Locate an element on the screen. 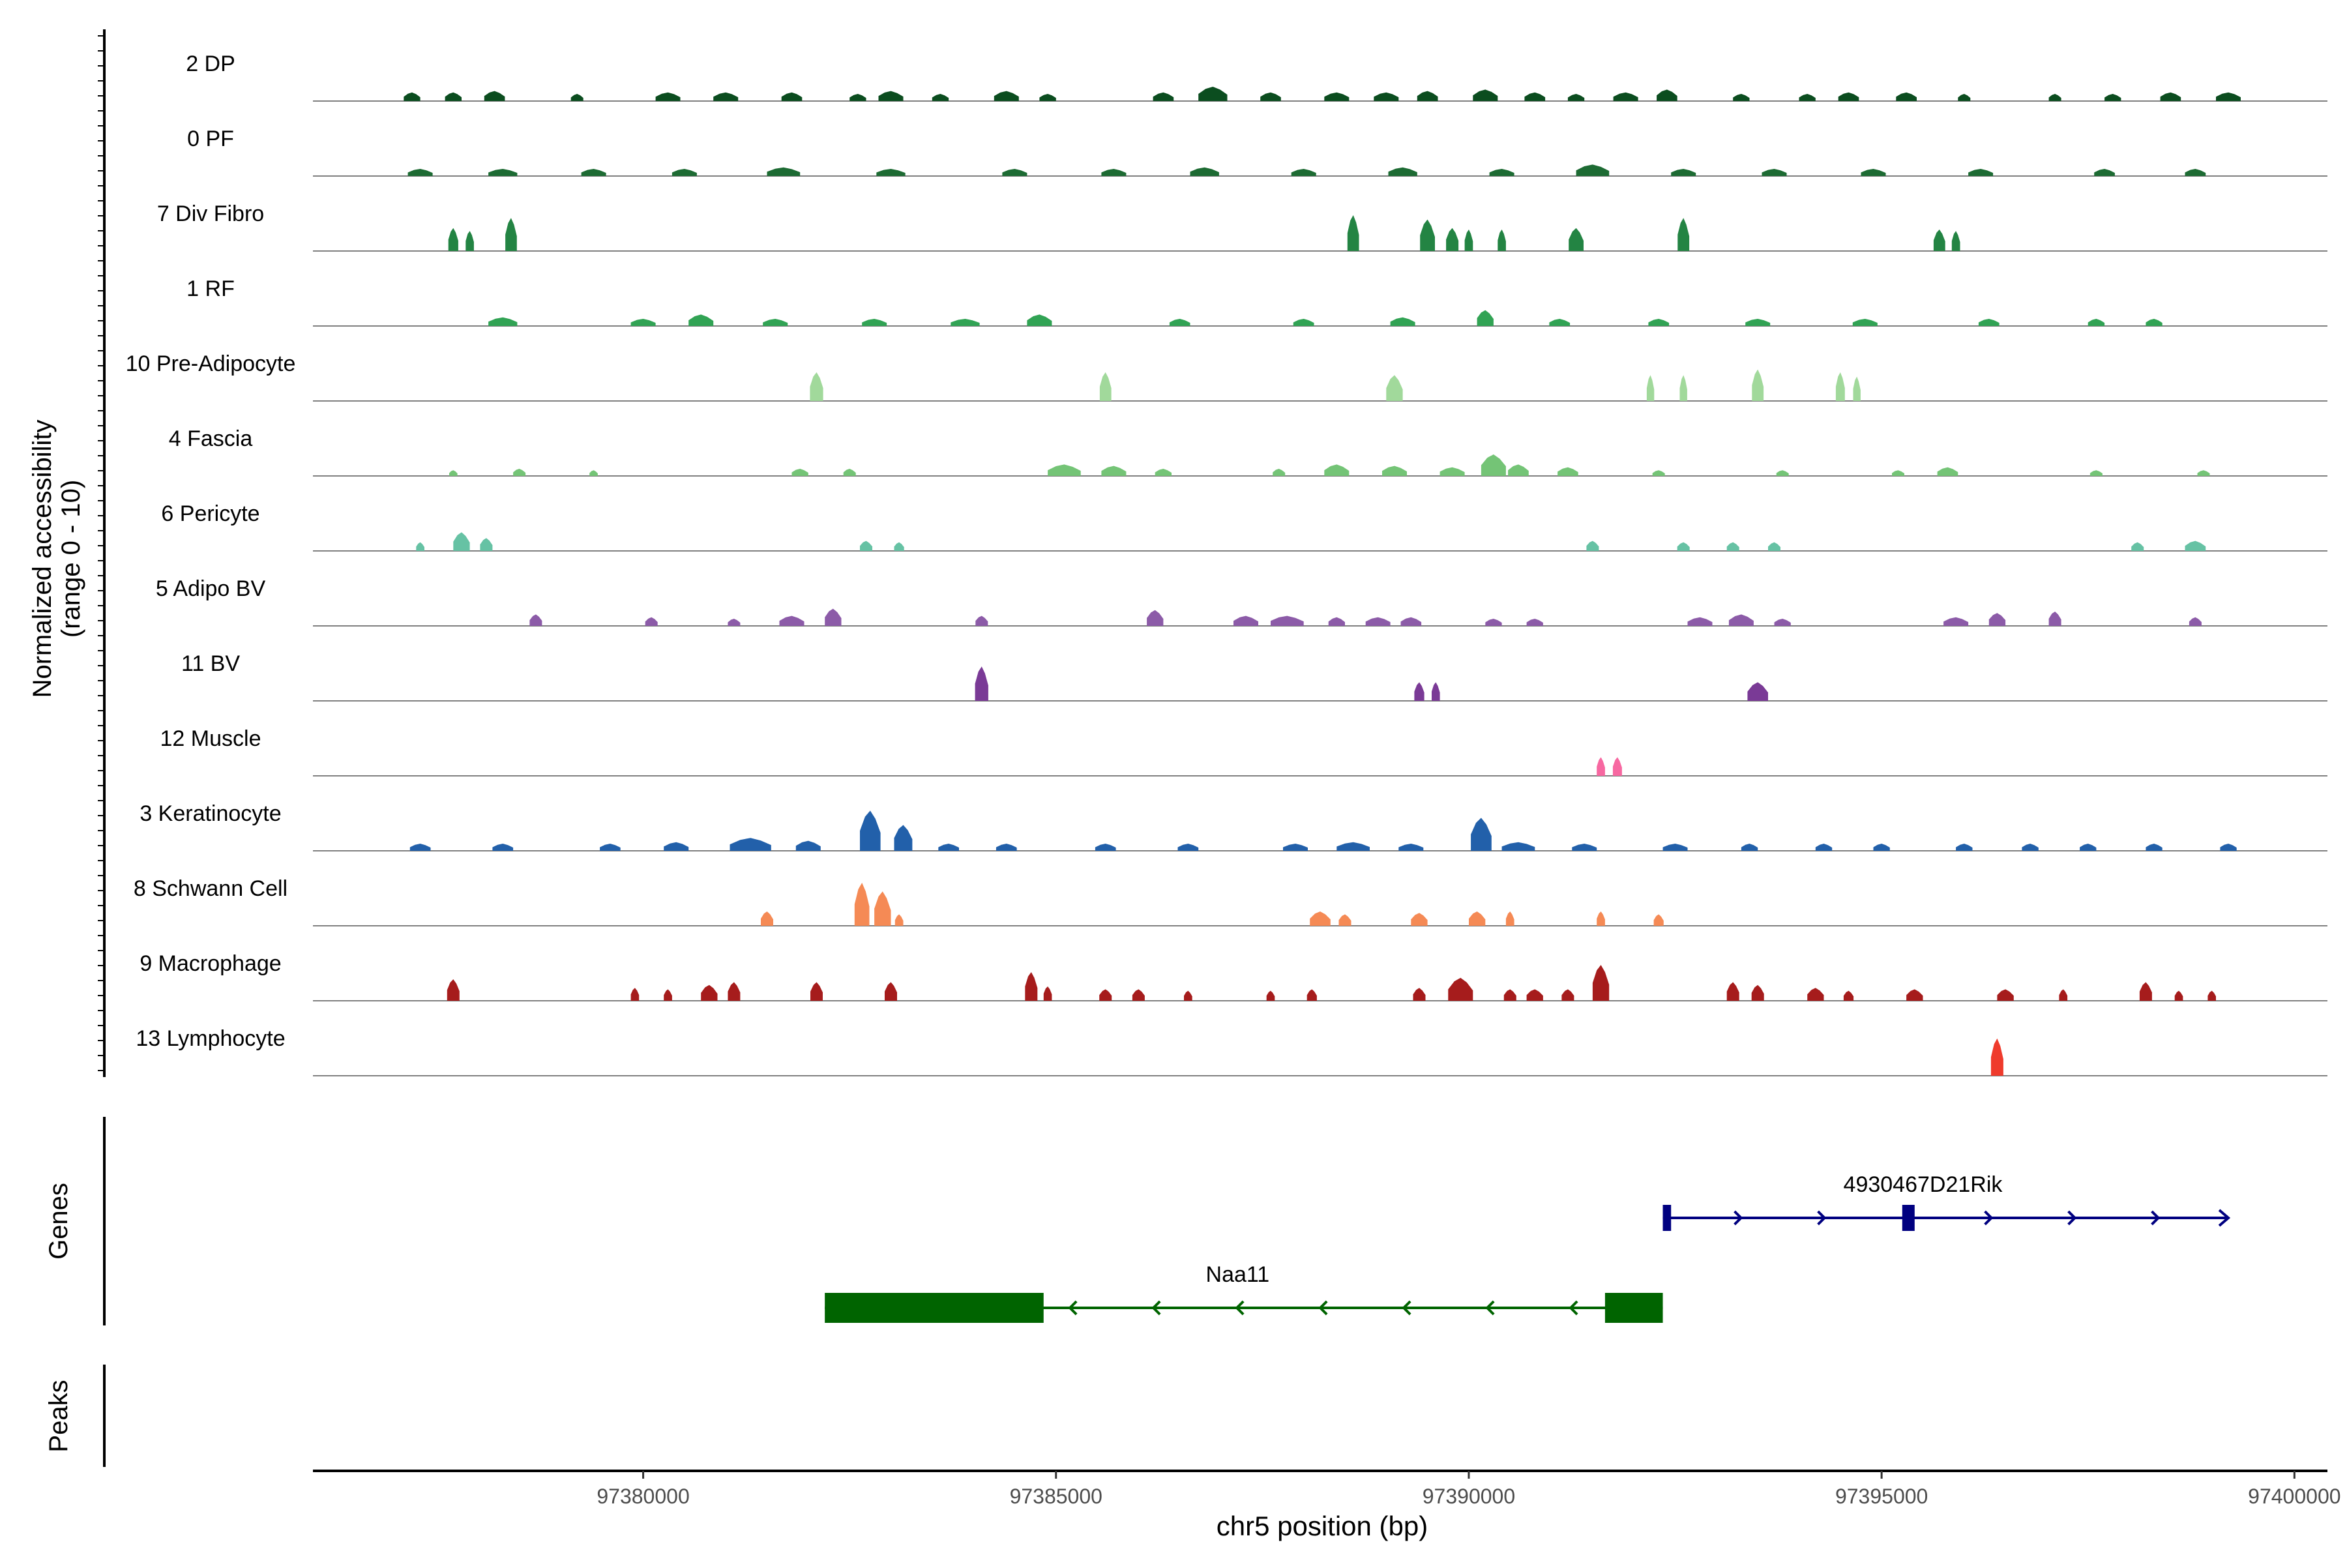 The height and width of the screenshot is (1568, 2347). track-2-dp: 2 DP is located at coordinates (1256, 77).